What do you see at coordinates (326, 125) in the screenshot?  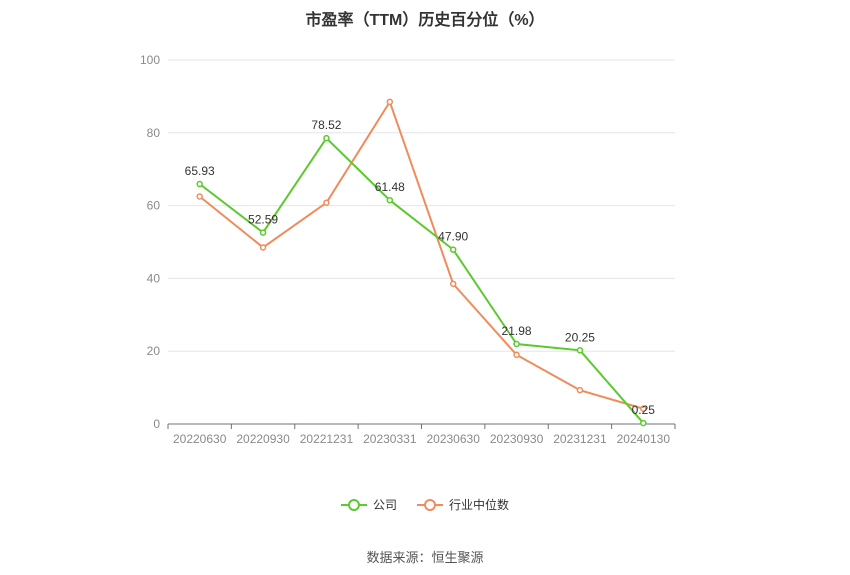 I see `data-label: 78.52` at bounding box center [326, 125].